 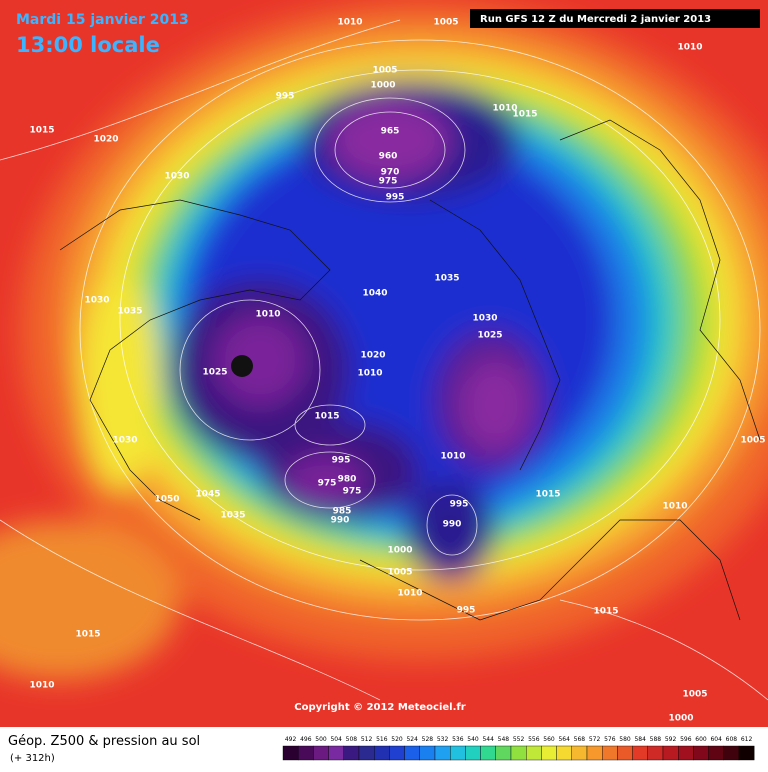 I want to click on isobar-label: 980, so click(x=347, y=480).